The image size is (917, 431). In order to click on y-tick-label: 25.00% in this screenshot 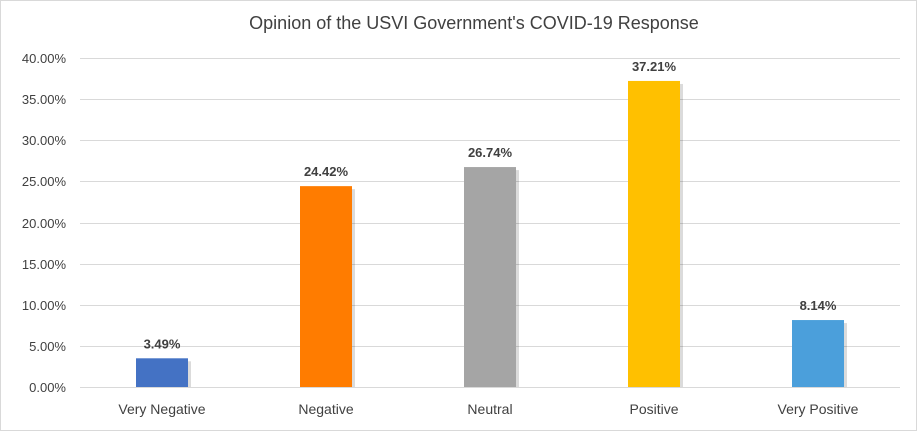, I will do `click(44, 181)`.